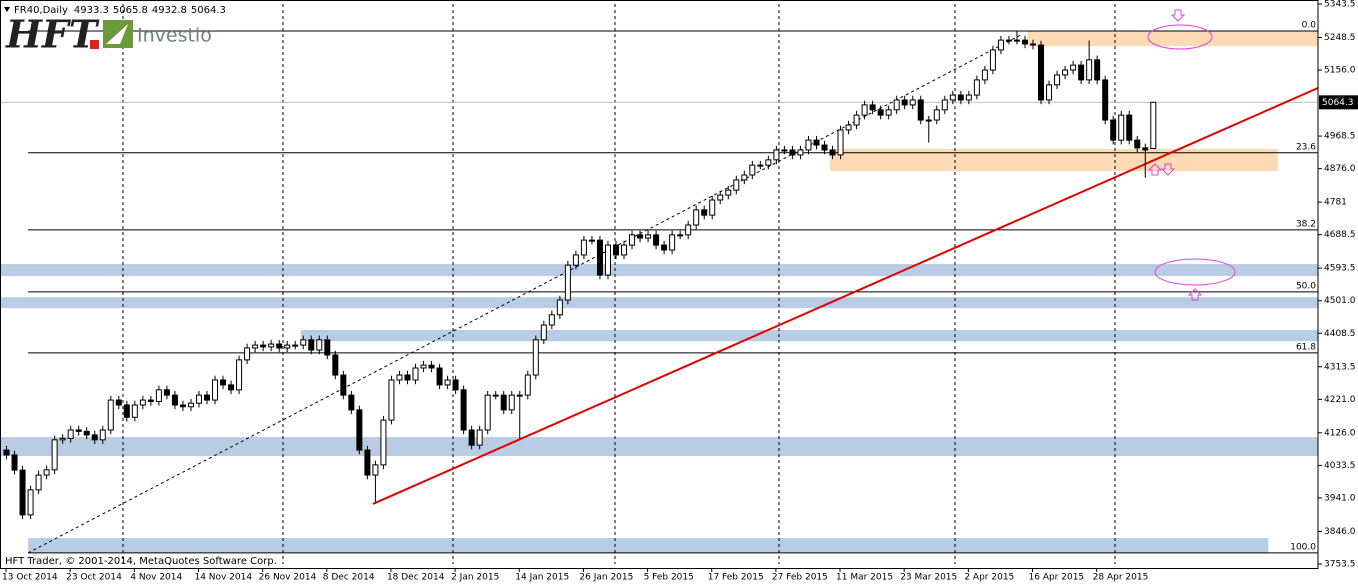 The width and height of the screenshot is (1358, 586). I want to click on logo-mark, so click(117, 34).